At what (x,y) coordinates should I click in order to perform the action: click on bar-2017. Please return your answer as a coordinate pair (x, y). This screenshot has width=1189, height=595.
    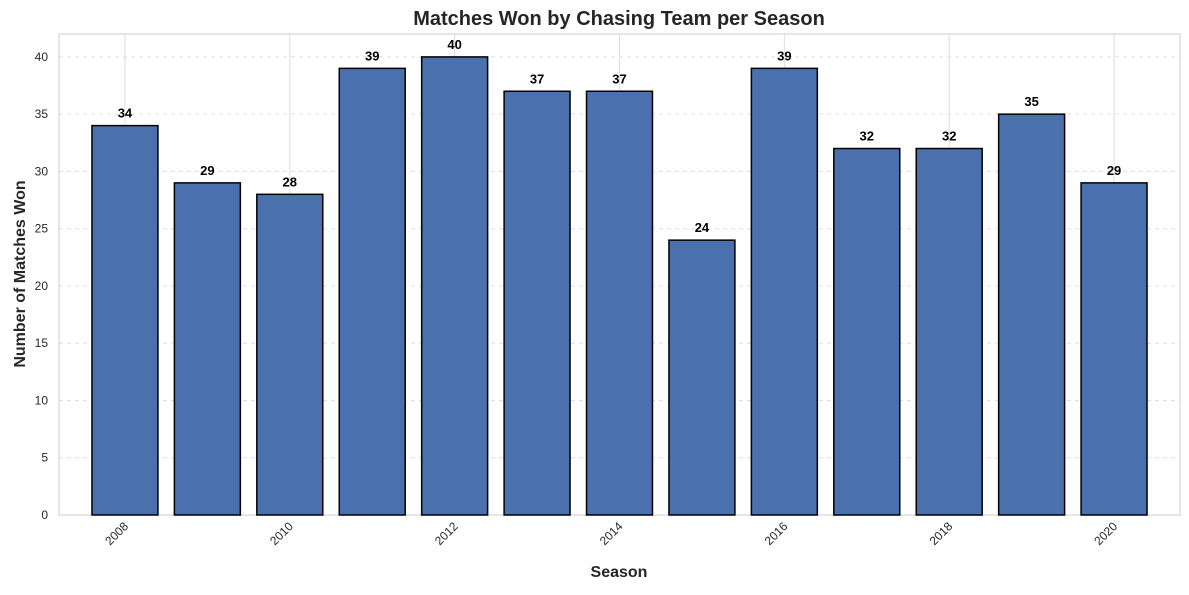
    Looking at the image, I should click on (867, 331).